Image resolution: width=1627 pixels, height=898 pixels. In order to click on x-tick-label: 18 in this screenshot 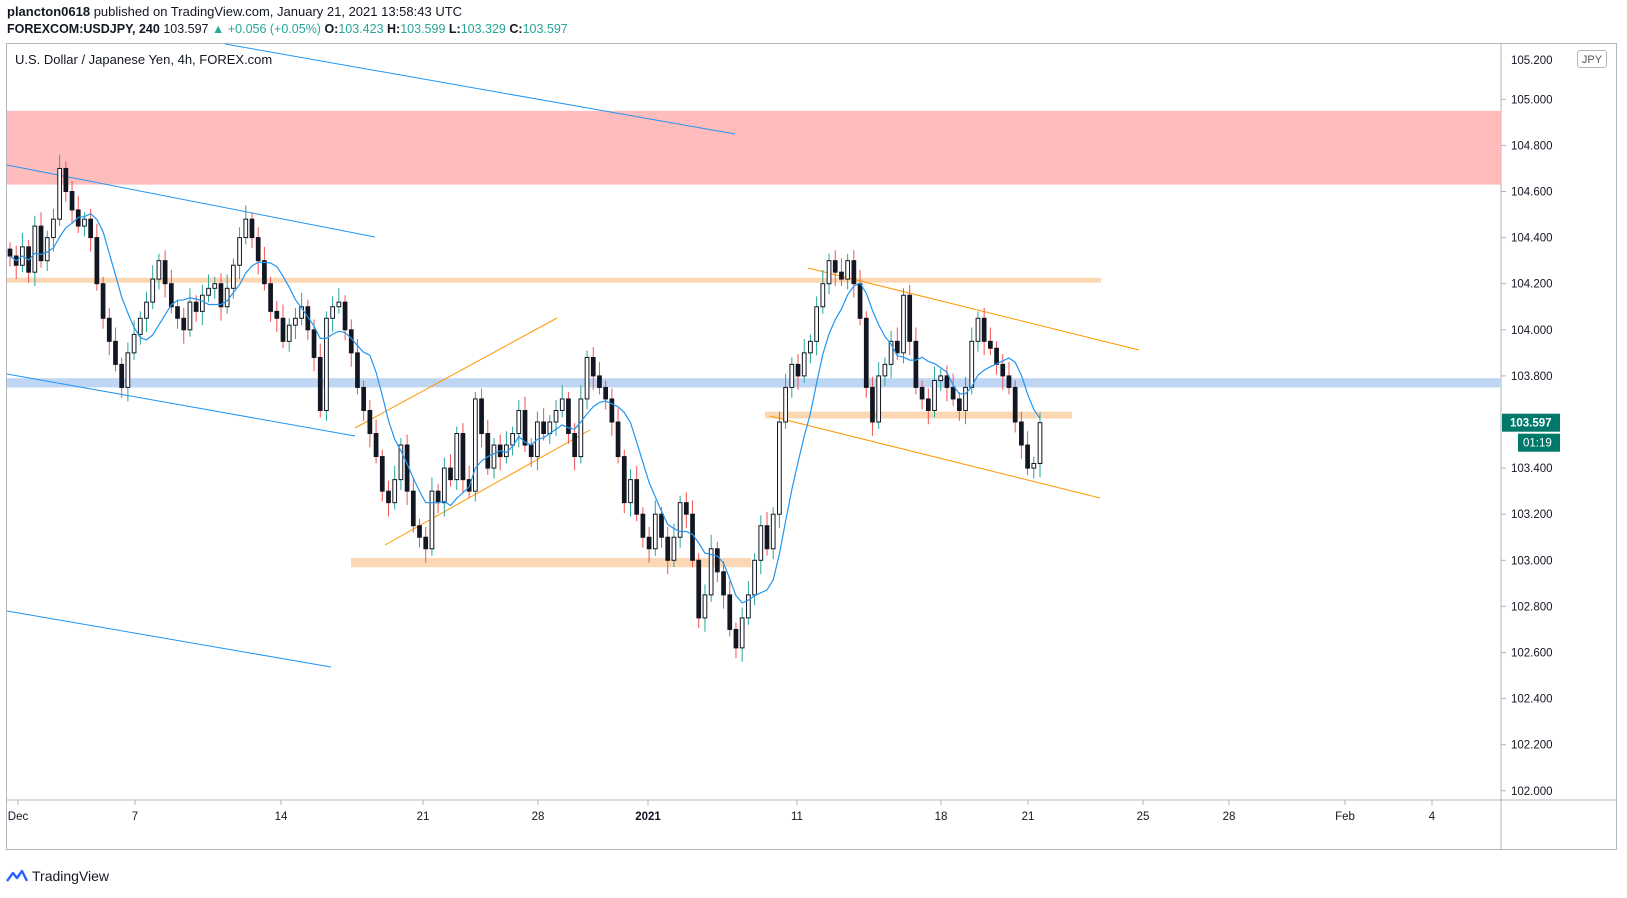, I will do `click(941, 817)`.